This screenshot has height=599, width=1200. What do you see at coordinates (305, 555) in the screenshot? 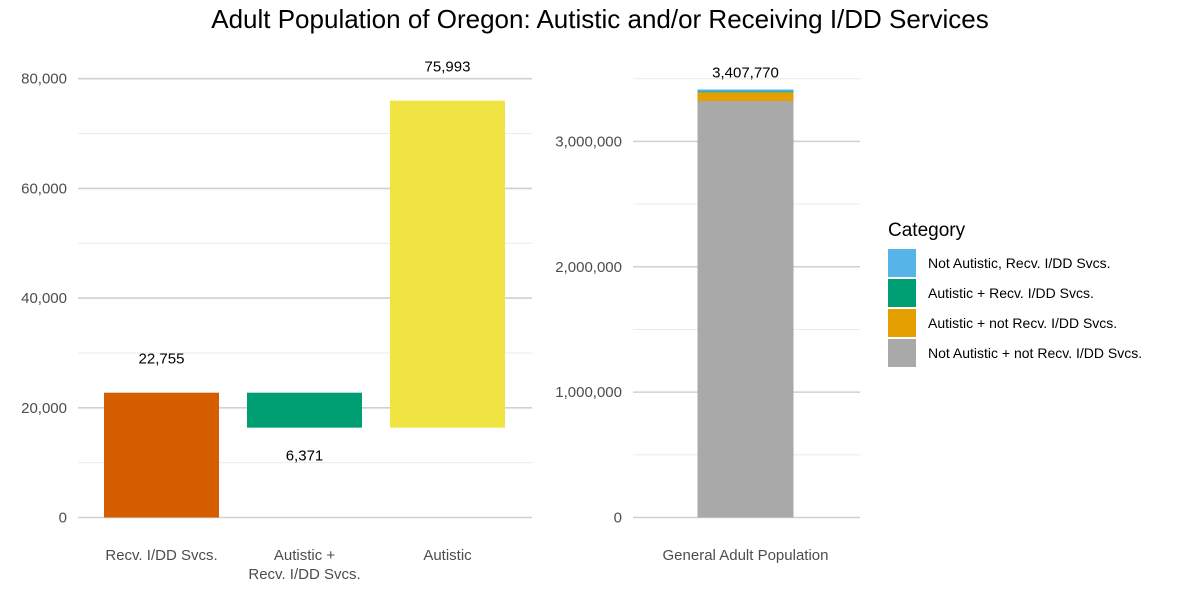
I see `x-tick-label: Autistic +` at bounding box center [305, 555].